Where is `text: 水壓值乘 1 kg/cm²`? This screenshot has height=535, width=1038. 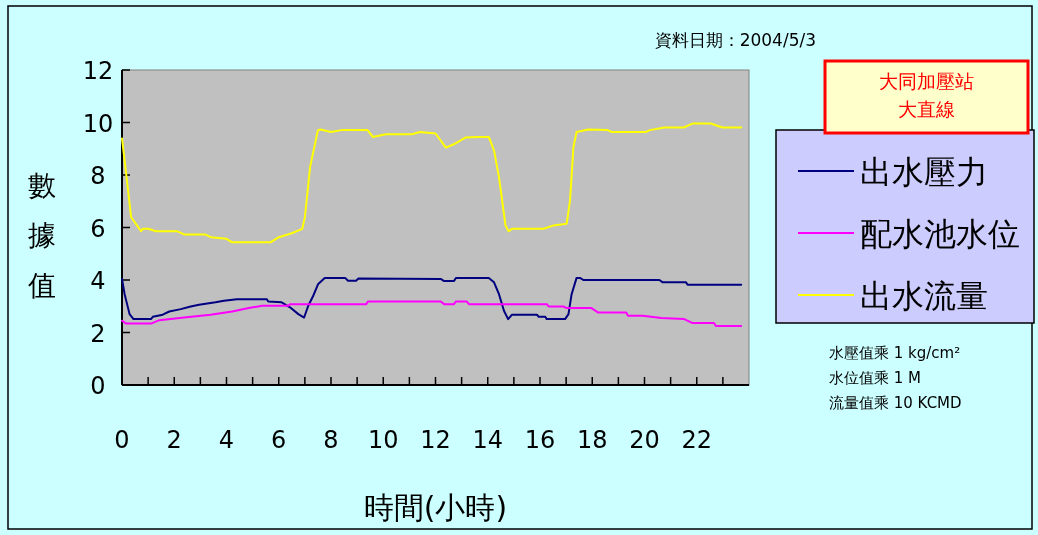 text: 水壓值乘 1 kg/cm² is located at coordinates (895, 353).